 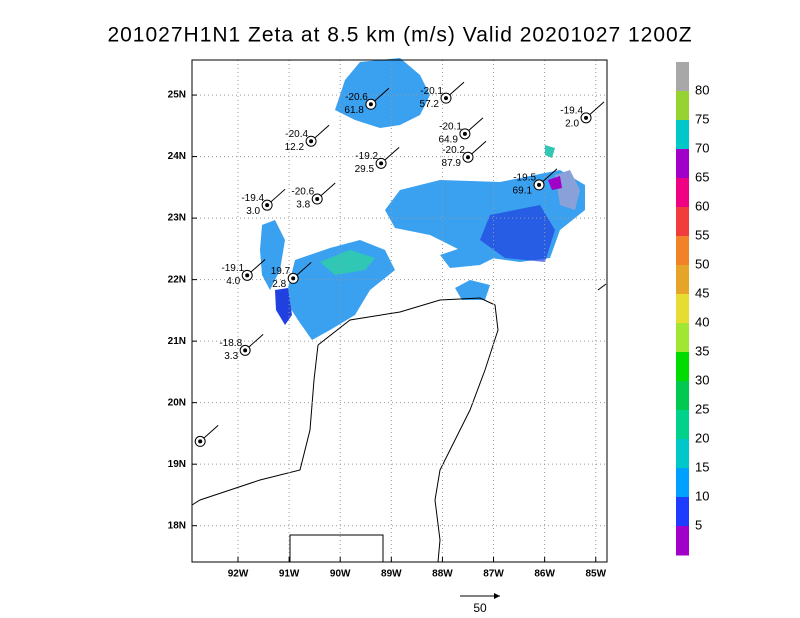 What do you see at coordinates (544, 574) in the screenshot?
I see `x-tick-label: 86W` at bounding box center [544, 574].